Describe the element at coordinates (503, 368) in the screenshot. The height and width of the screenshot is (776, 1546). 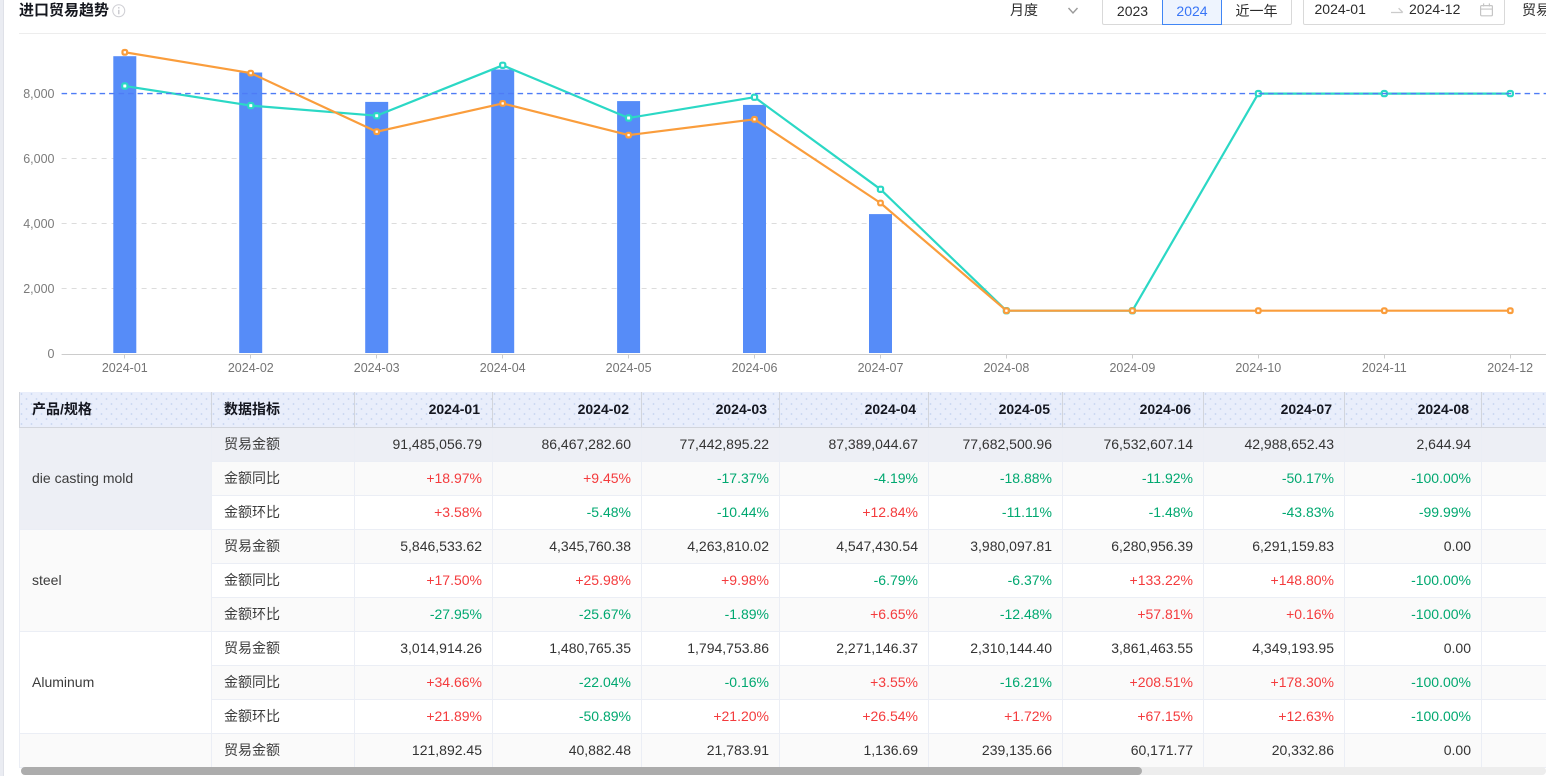
I see `svg-text: 2024-04` at that location.